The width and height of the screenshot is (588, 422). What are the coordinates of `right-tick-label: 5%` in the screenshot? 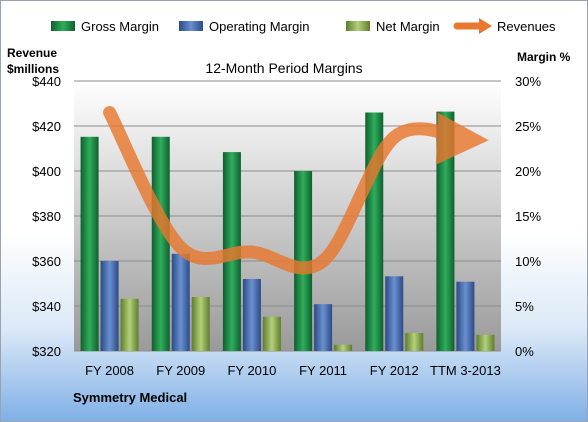 It's located at (524, 306).